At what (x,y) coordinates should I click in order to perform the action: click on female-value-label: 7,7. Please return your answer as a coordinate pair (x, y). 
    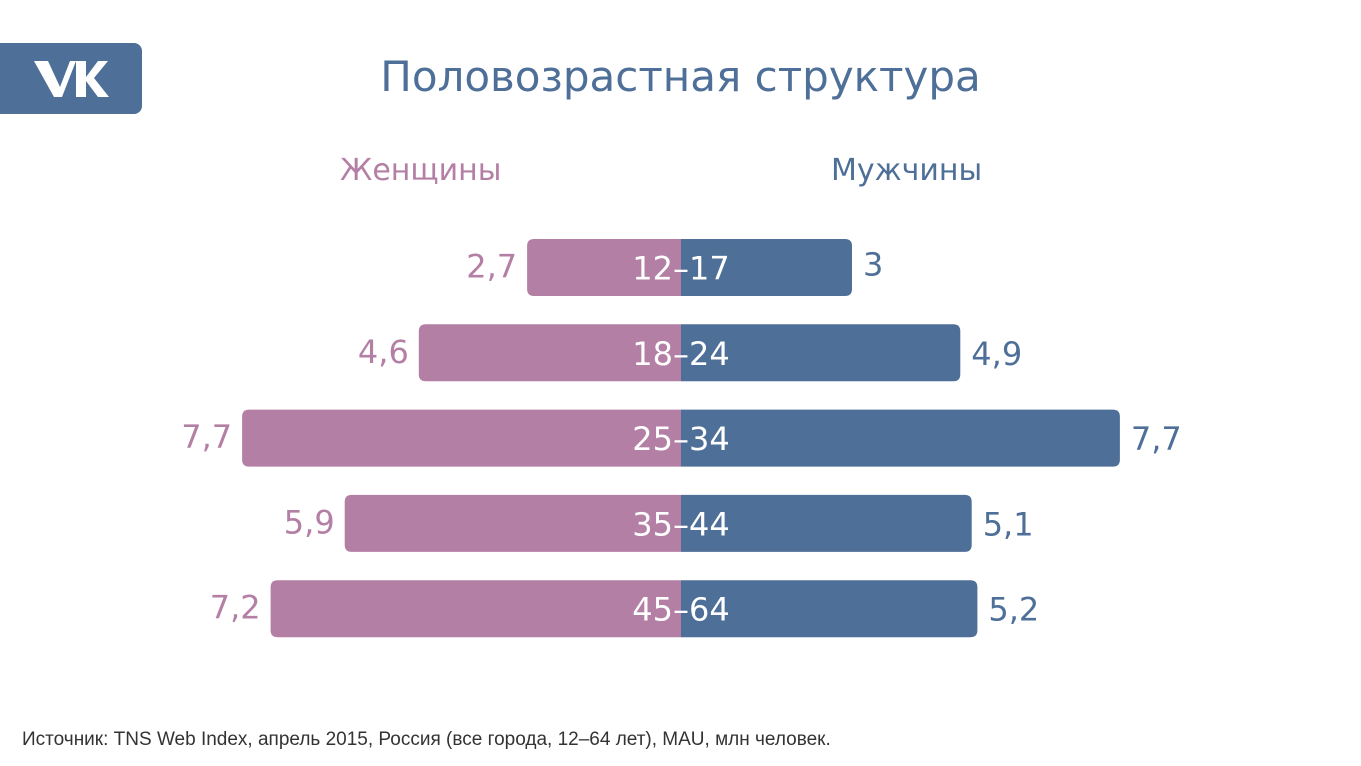
    Looking at the image, I should click on (206, 437).